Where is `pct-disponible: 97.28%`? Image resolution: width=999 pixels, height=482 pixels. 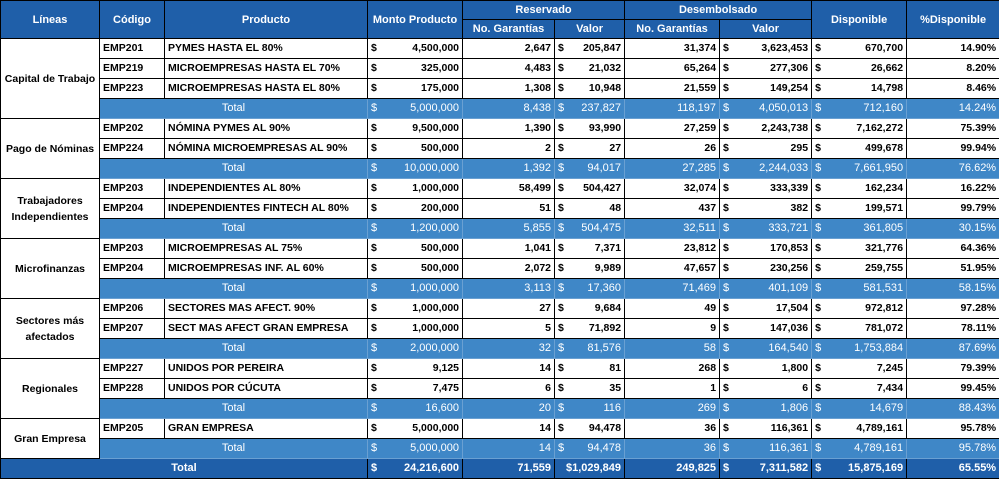 pct-disponible: 97.28% is located at coordinates (952, 308).